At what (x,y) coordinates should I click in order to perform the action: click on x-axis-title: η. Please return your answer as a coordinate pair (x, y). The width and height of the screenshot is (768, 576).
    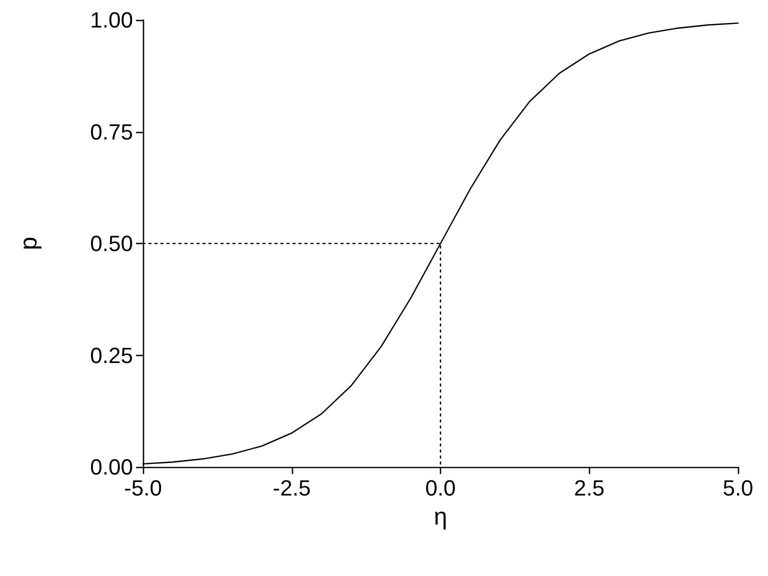
    Looking at the image, I should click on (441, 517).